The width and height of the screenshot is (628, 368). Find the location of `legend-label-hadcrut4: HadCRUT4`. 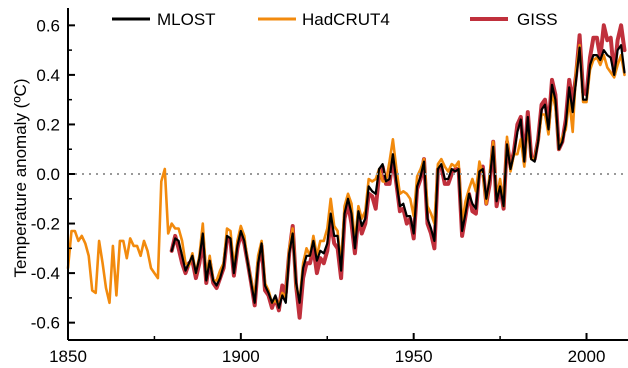

legend-label-hadcrut4: HadCRUT4 is located at coordinates (346, 19).